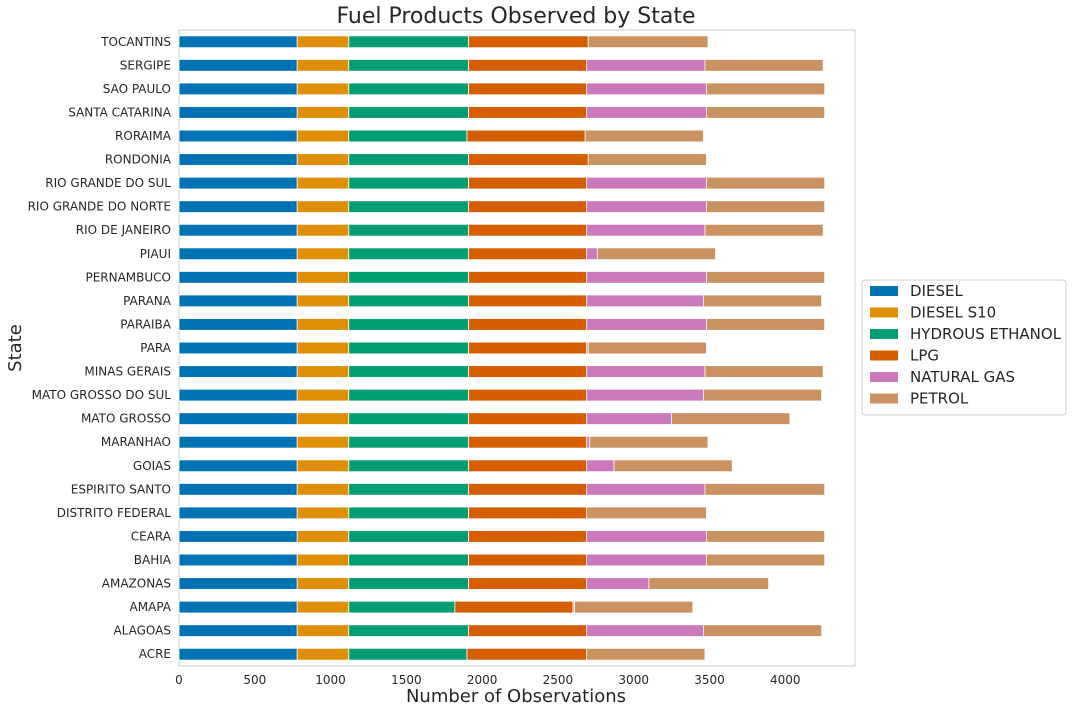 The image size is (1072, 712). What do you see at coordinates (528, 395) in the screenshot?
I see `bar-lpg-mato-grosso-do-sul` at bounding box center [528, 395].